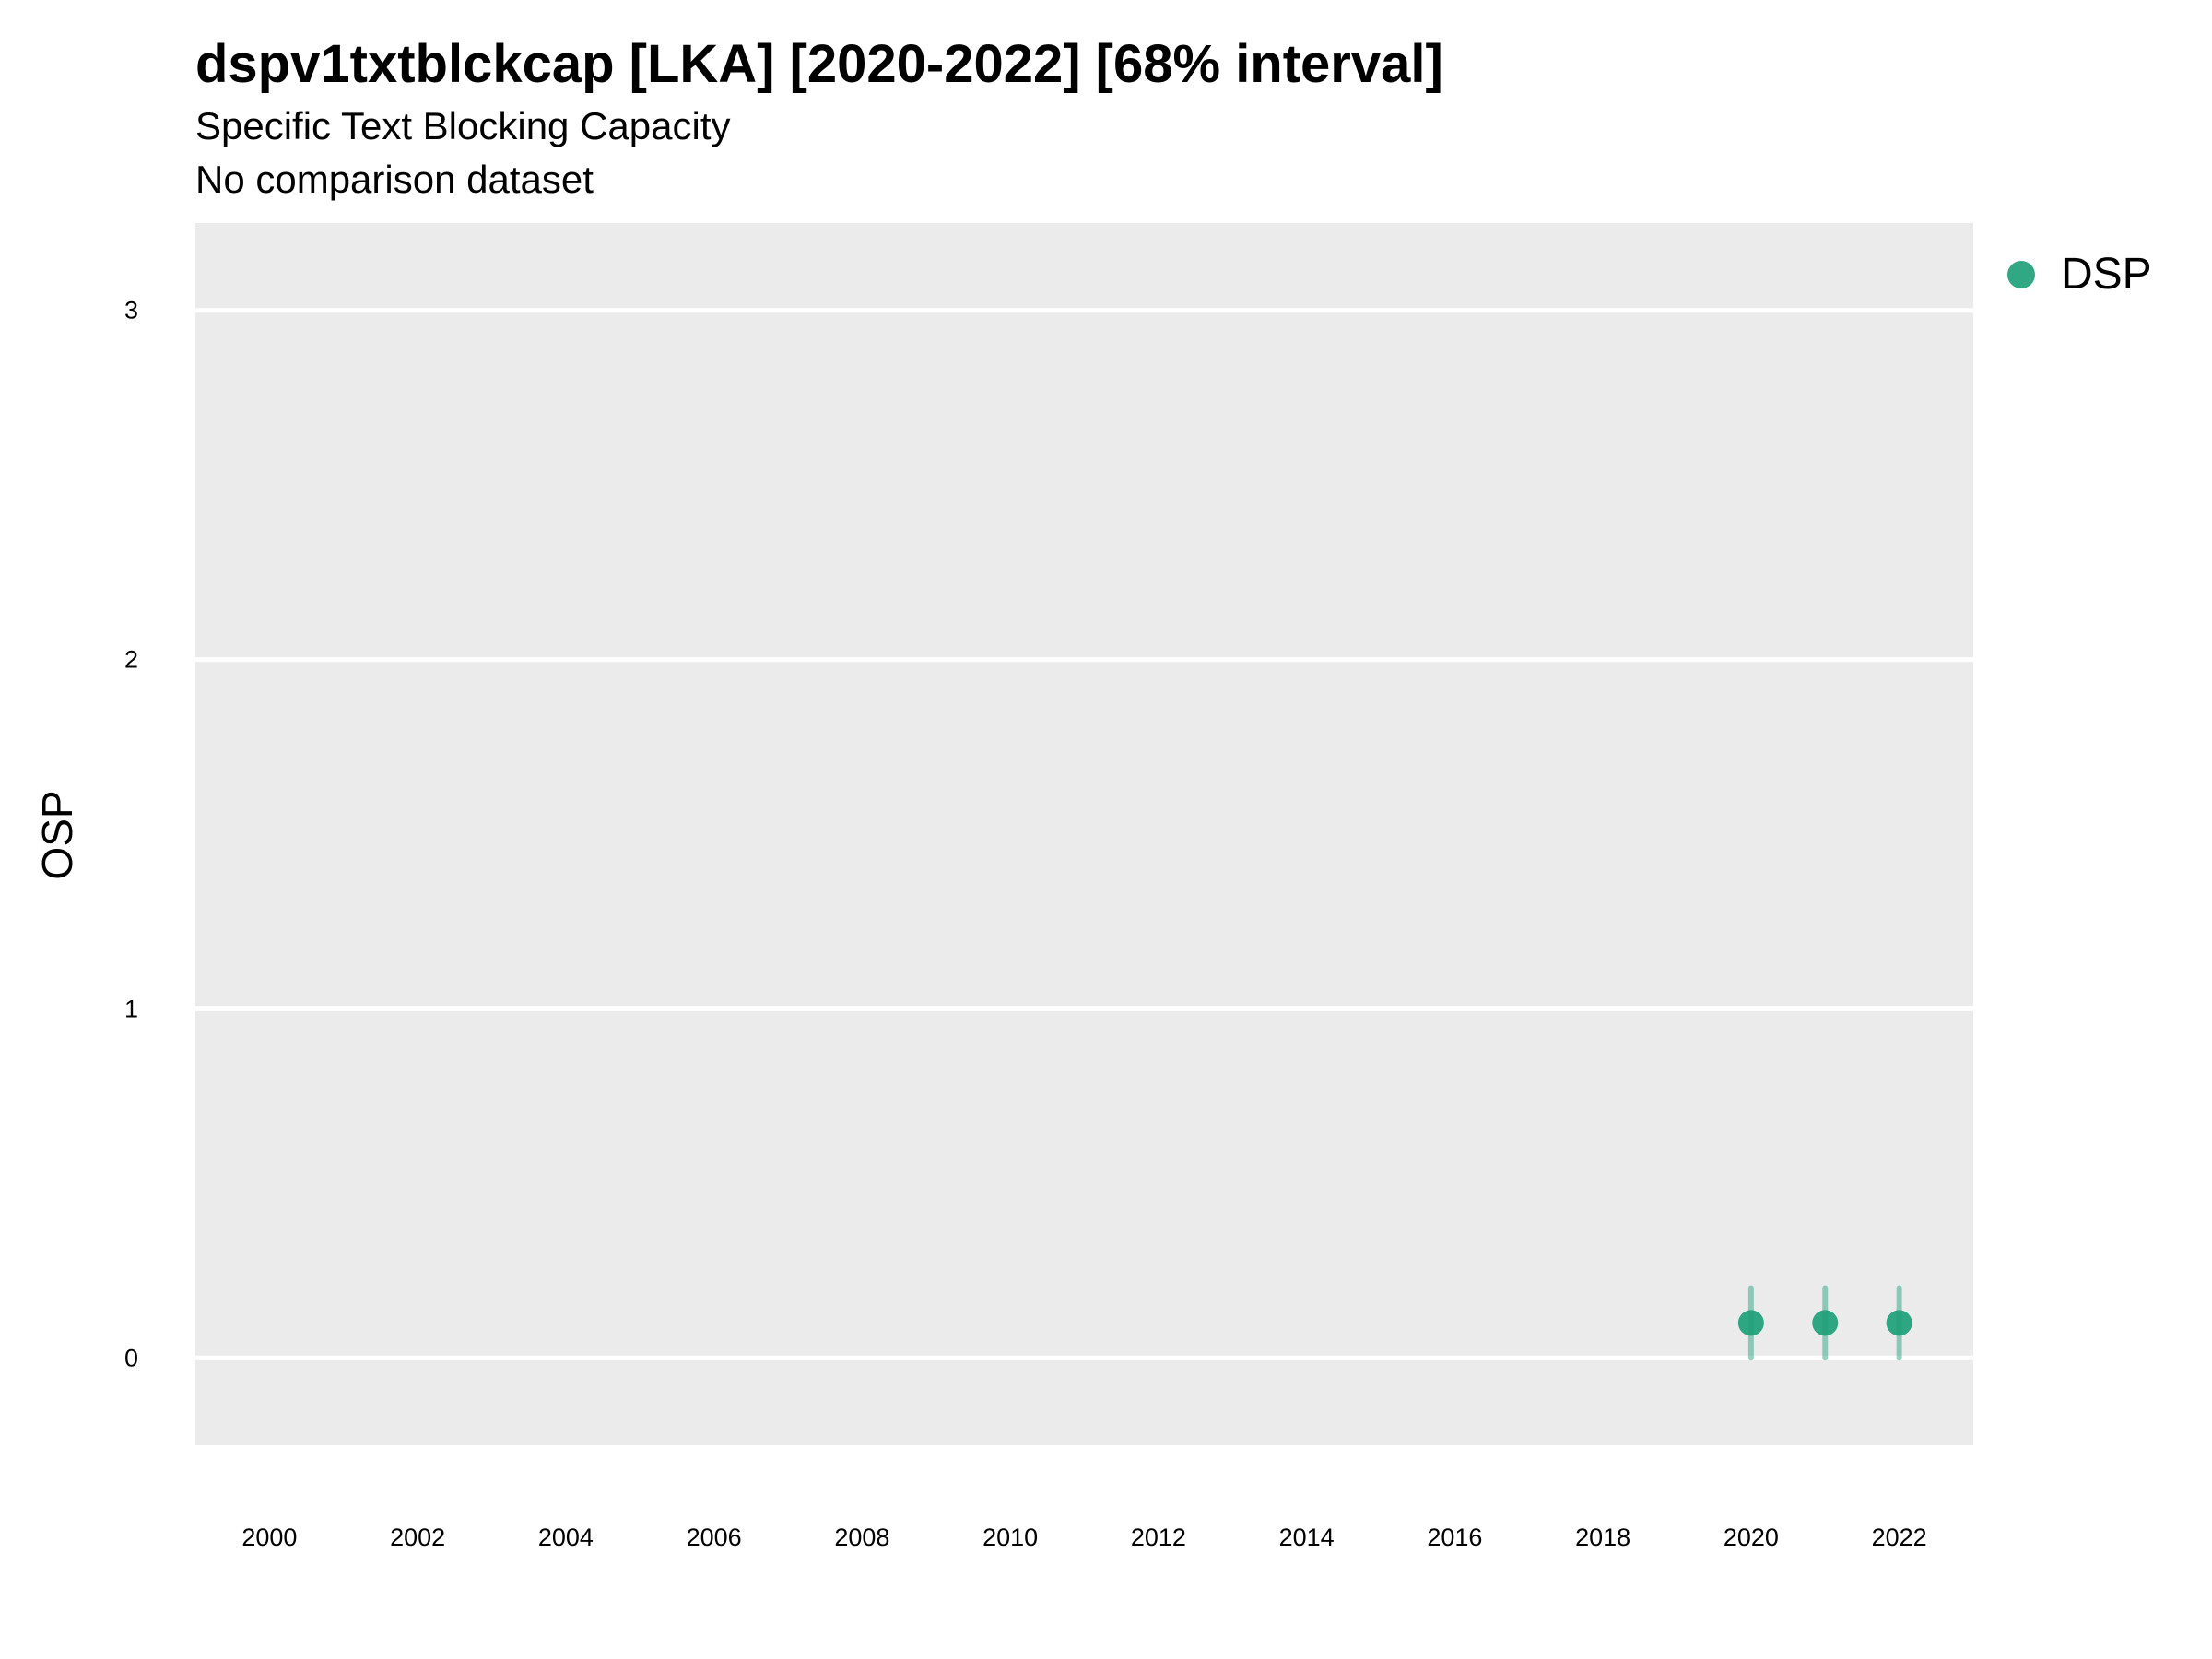 This screenshot has height=1659, width=2212. What do you see at coordinates (1158, 1537) in the screenshot?
I see `x-tick-label: 2012` at bounding box center [1158, 1537].